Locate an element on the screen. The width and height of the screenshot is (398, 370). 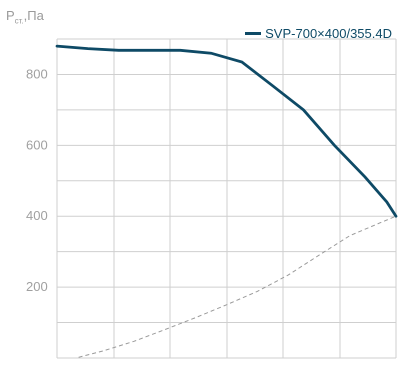
legend-label: SVP-700×400/355.4D is located at coordinates (328, 33).